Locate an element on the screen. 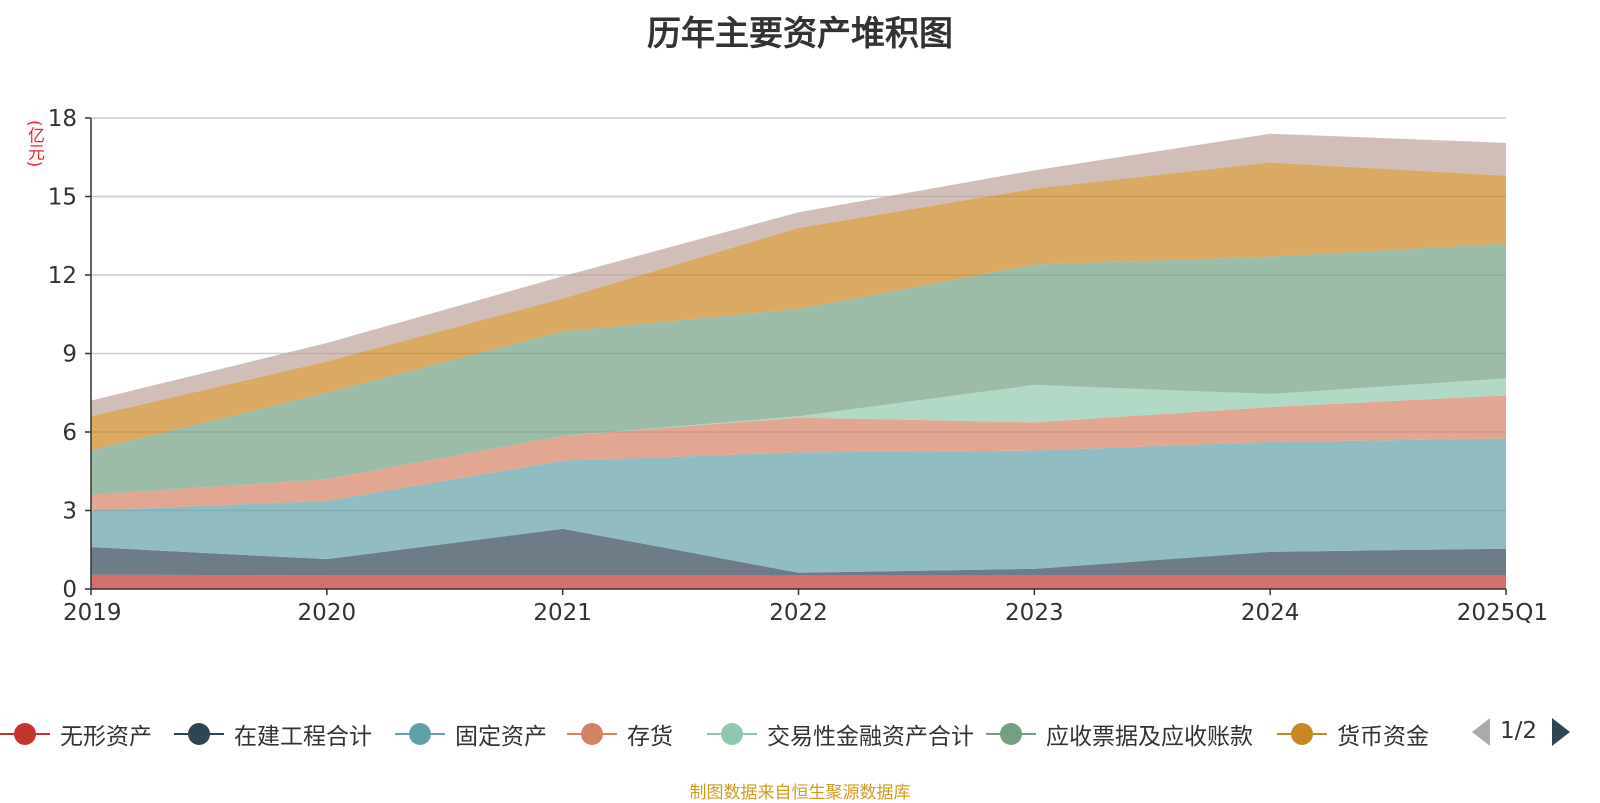 The image size is (1600, 803). y-tick-label: 6 is located at coordinates (69, 433).